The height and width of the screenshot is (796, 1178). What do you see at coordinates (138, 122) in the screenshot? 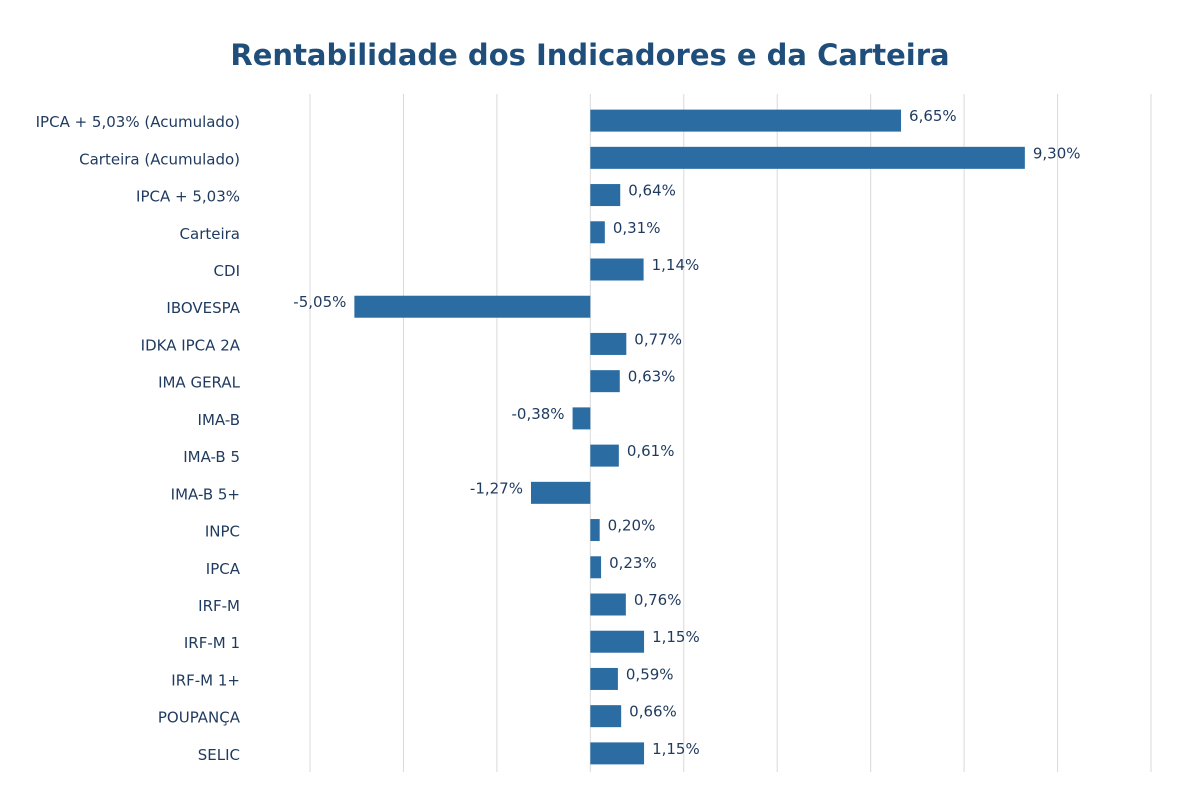
I see `y-tick-label: IPCA + 5,03% (Acumulado)` at bounding box center [138, 122].